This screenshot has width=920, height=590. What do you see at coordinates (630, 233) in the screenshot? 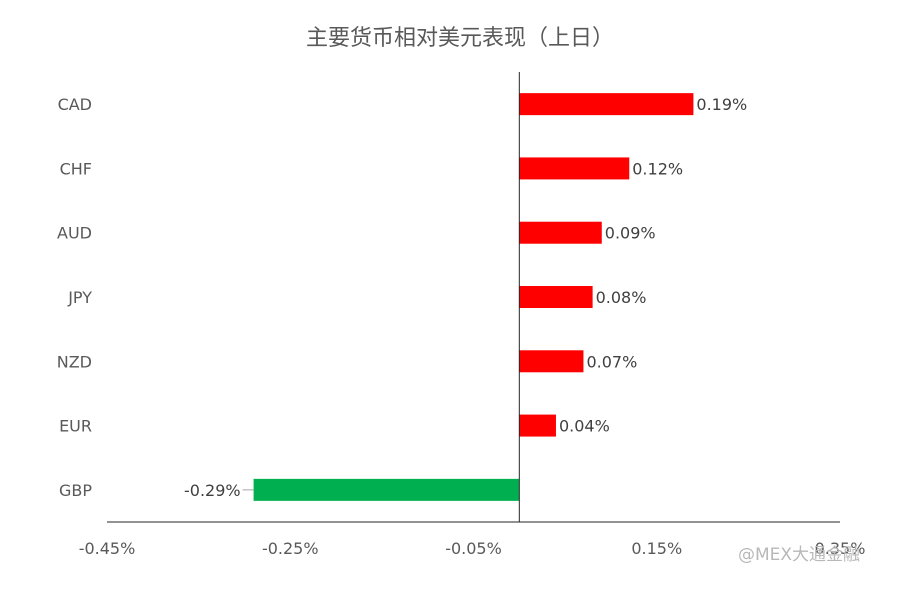
I see `data-label-aud: 0.09%` at bounding box center [630, 233].